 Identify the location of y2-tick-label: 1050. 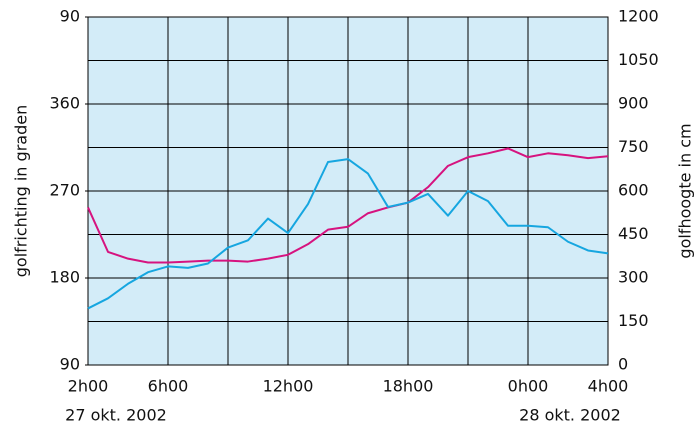
(638, 59).